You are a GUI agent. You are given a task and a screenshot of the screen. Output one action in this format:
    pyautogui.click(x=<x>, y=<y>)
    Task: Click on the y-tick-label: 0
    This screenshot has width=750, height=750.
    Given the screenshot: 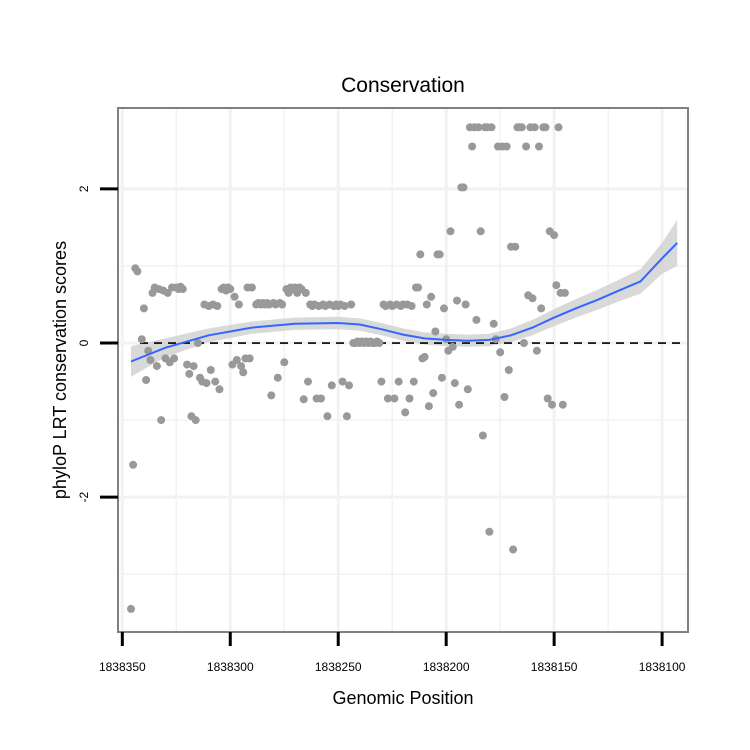 What is the action you would take?
    pyautogui.click(x=84, y=342)
    